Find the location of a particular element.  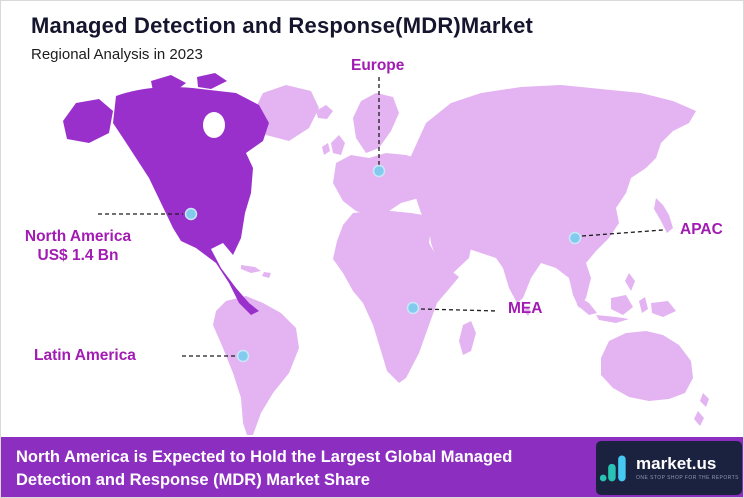

marketus-logo: market.us ONE STOP SHOP FOR THE REPORTS is located at coordinates (669, 468).